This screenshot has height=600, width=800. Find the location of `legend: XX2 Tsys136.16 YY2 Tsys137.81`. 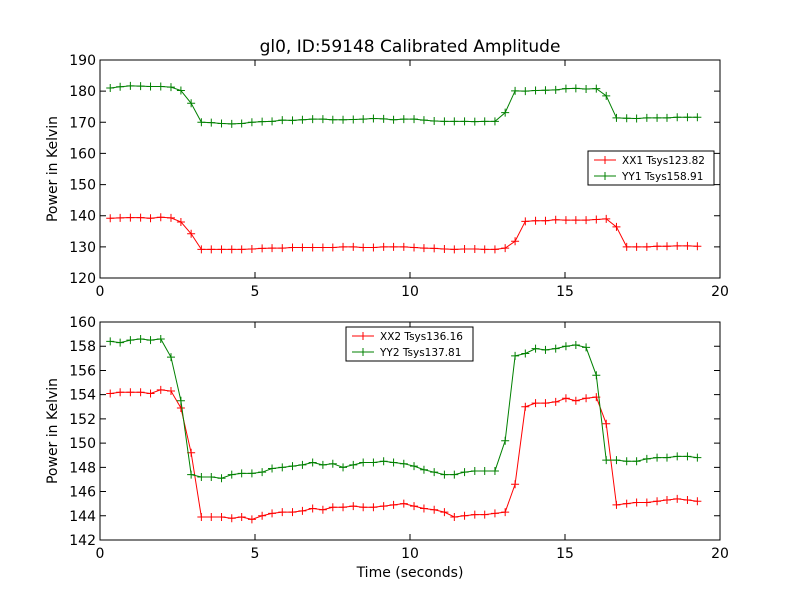

legend: XX2 Tsys136.16 YY2 Tsys137.81 is located at coordinates (409, 344).